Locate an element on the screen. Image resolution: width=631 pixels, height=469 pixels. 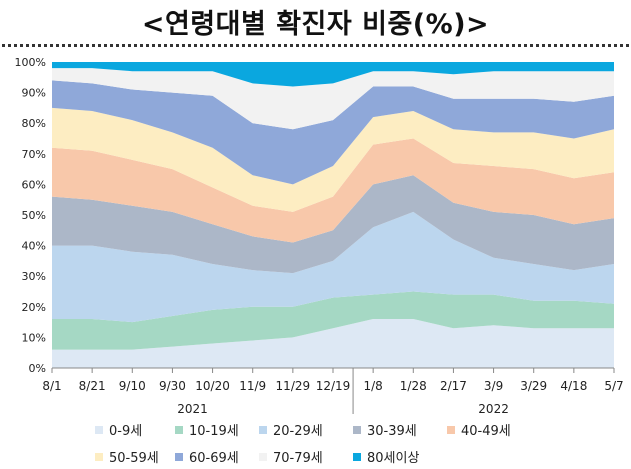
x-tick-label: 10/20 is located at coordinates (212, 386).